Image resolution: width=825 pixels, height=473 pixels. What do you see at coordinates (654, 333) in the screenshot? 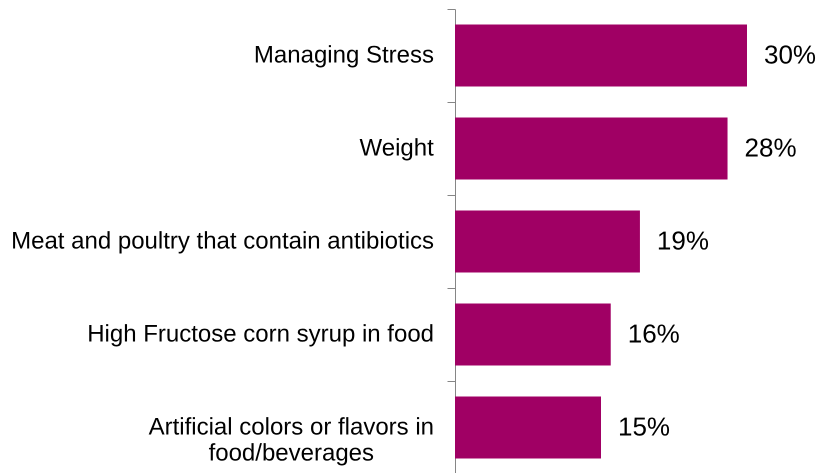
I see `data-label: 16%` at bounding box center [654, 333].